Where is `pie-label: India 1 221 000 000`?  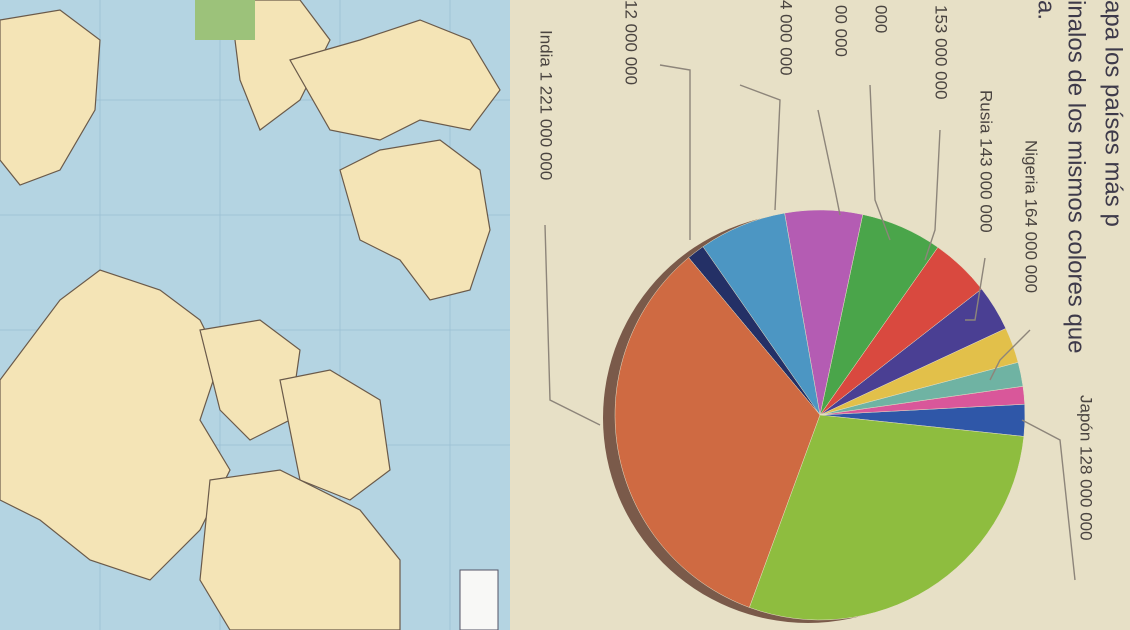 pie-label: India 1 221 000 000 is located at coordinates (546, 105).